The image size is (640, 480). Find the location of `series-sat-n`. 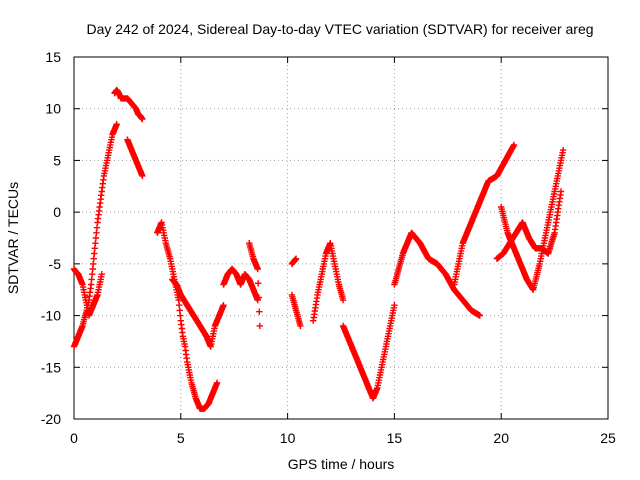

series-sat-n is located at coordinates (529, 225).